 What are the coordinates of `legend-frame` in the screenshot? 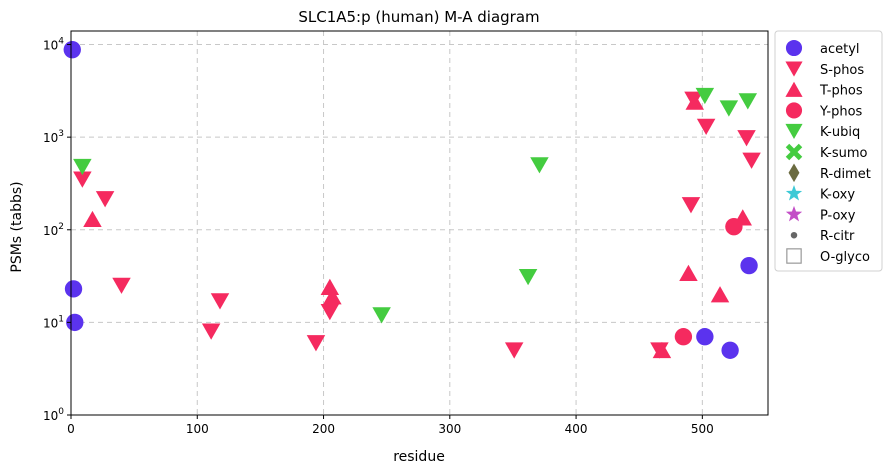 It's located at (828, 151).